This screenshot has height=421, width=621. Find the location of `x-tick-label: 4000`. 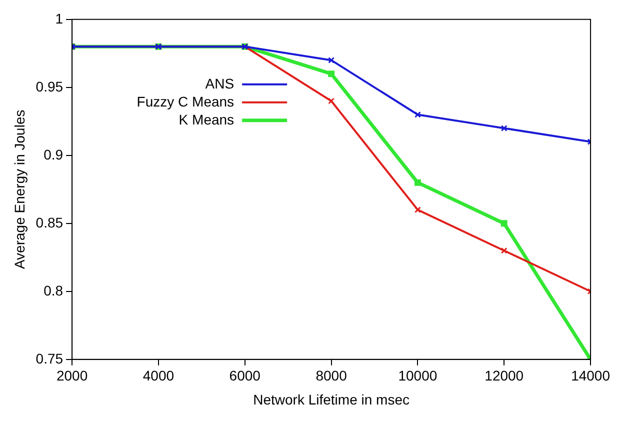

x-tick-label: 4000 is located at coordinates (158, 376).